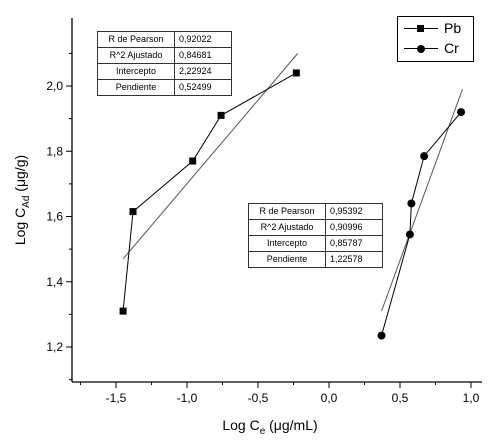 The height and width of the screenshot is (444, 504). What do you see at coordinates (203, 87) in the screenshot?
I see `pb-stat-value: 0,52499` at bounding box center [203, 87].